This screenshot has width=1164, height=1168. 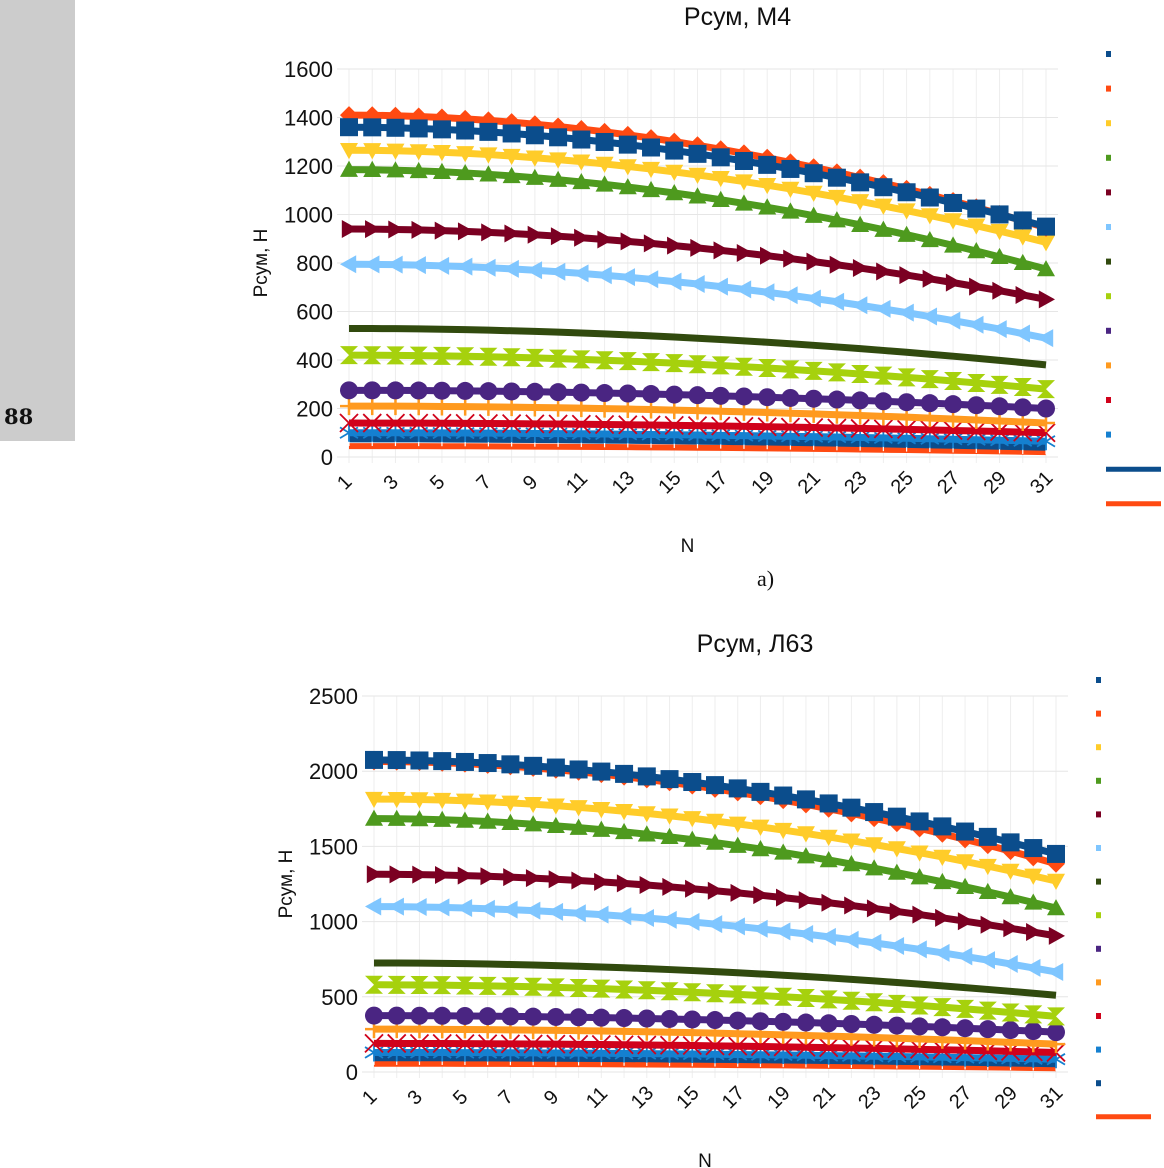 What do you see at coordinates (37, 220) in the screenshot?
I see `page-margin-bar: 88` at bounding box center [37, 220].